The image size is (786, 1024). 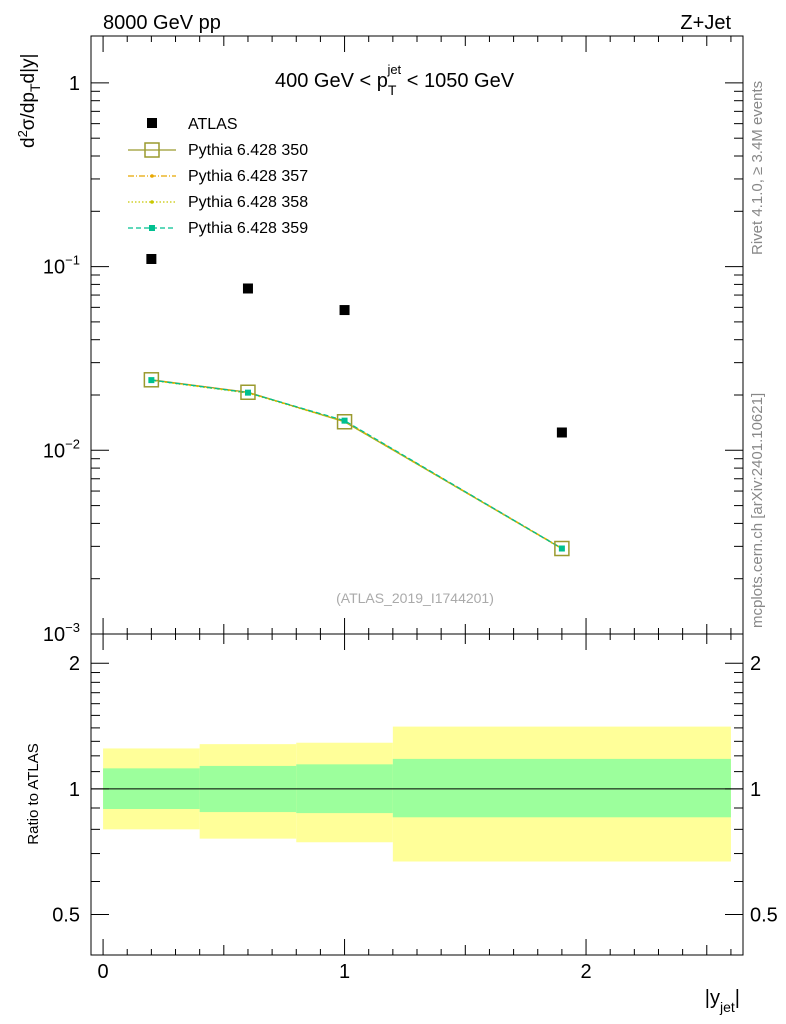 What do you see at coordinates (344, 972) in the screenshot?
I see `x-tick-label: 1` at bounding box center [344, 972].